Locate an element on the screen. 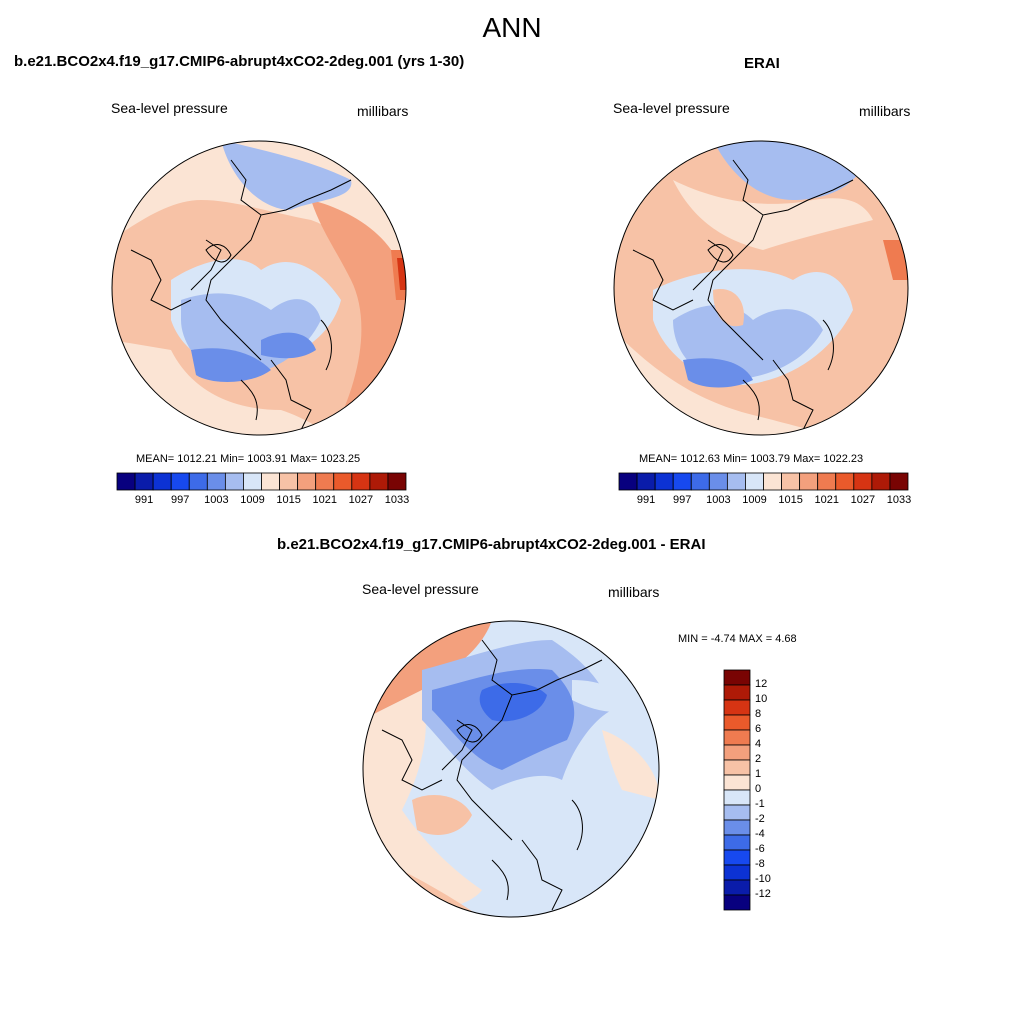 Image resolution: width=1024 pixels, height=1024 pixels. colorbar-tick-label: -4 is located at coordinates (760, 834).